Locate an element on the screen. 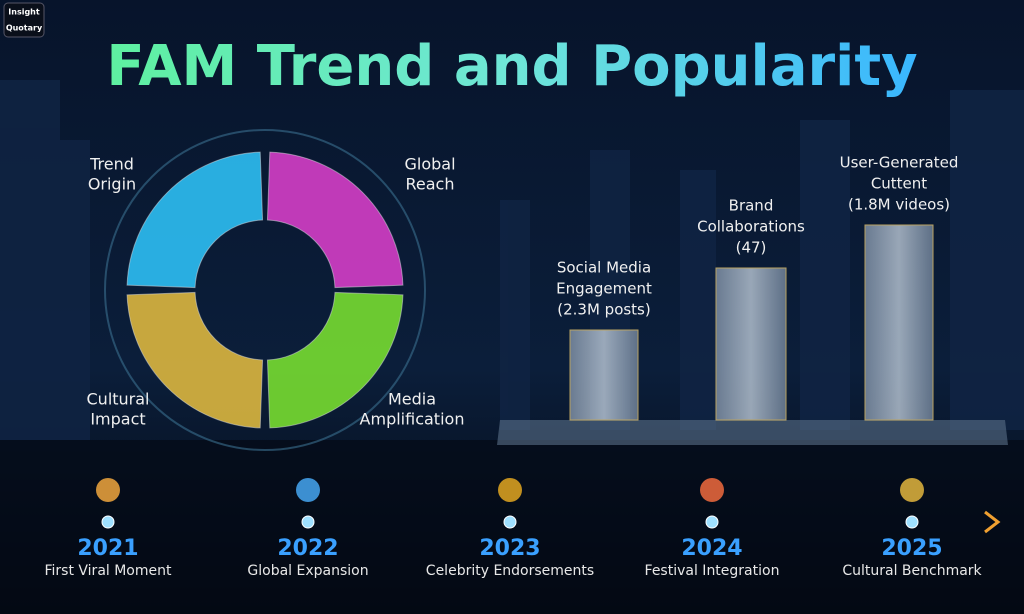 Image resolution: width=1024 pixels, height=614 pixels. timeline-year: 2025 is located at coordinates (911, 548).